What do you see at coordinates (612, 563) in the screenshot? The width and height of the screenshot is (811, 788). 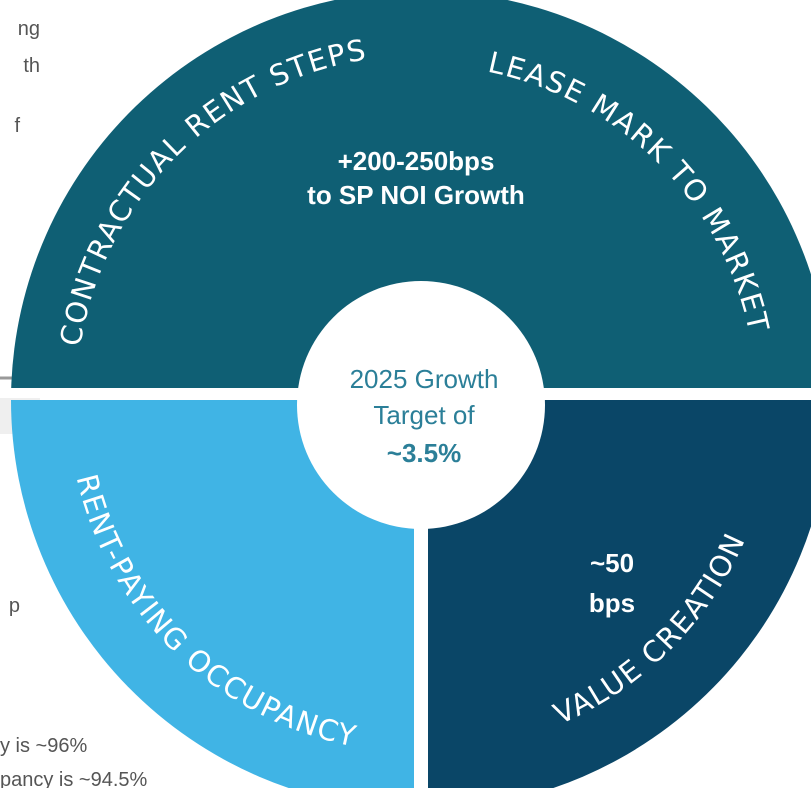 I see `right-callout: ~50` at bounding box center [612, 563].